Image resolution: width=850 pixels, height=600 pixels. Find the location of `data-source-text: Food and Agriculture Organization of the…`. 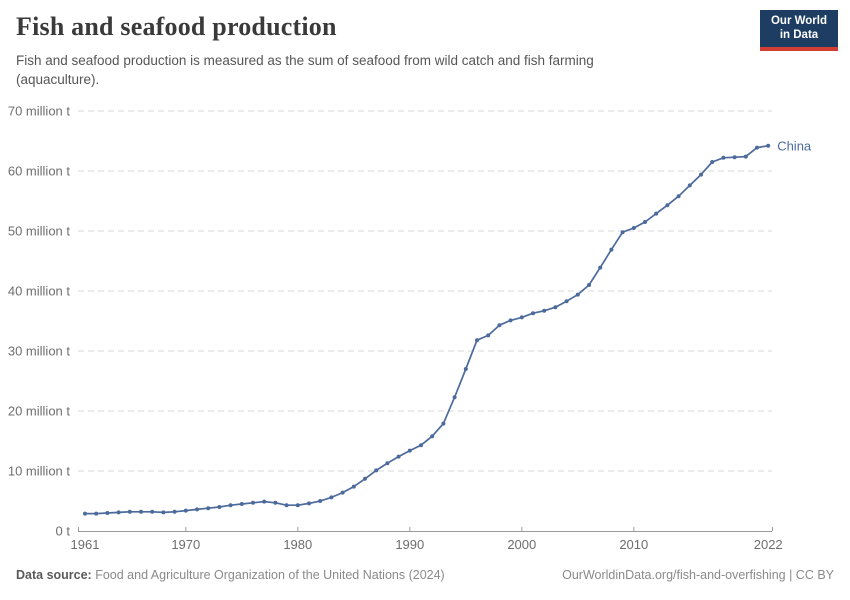

data-source-text: Food and Agriculture Organization of the… is located at coordinates (268, 575).